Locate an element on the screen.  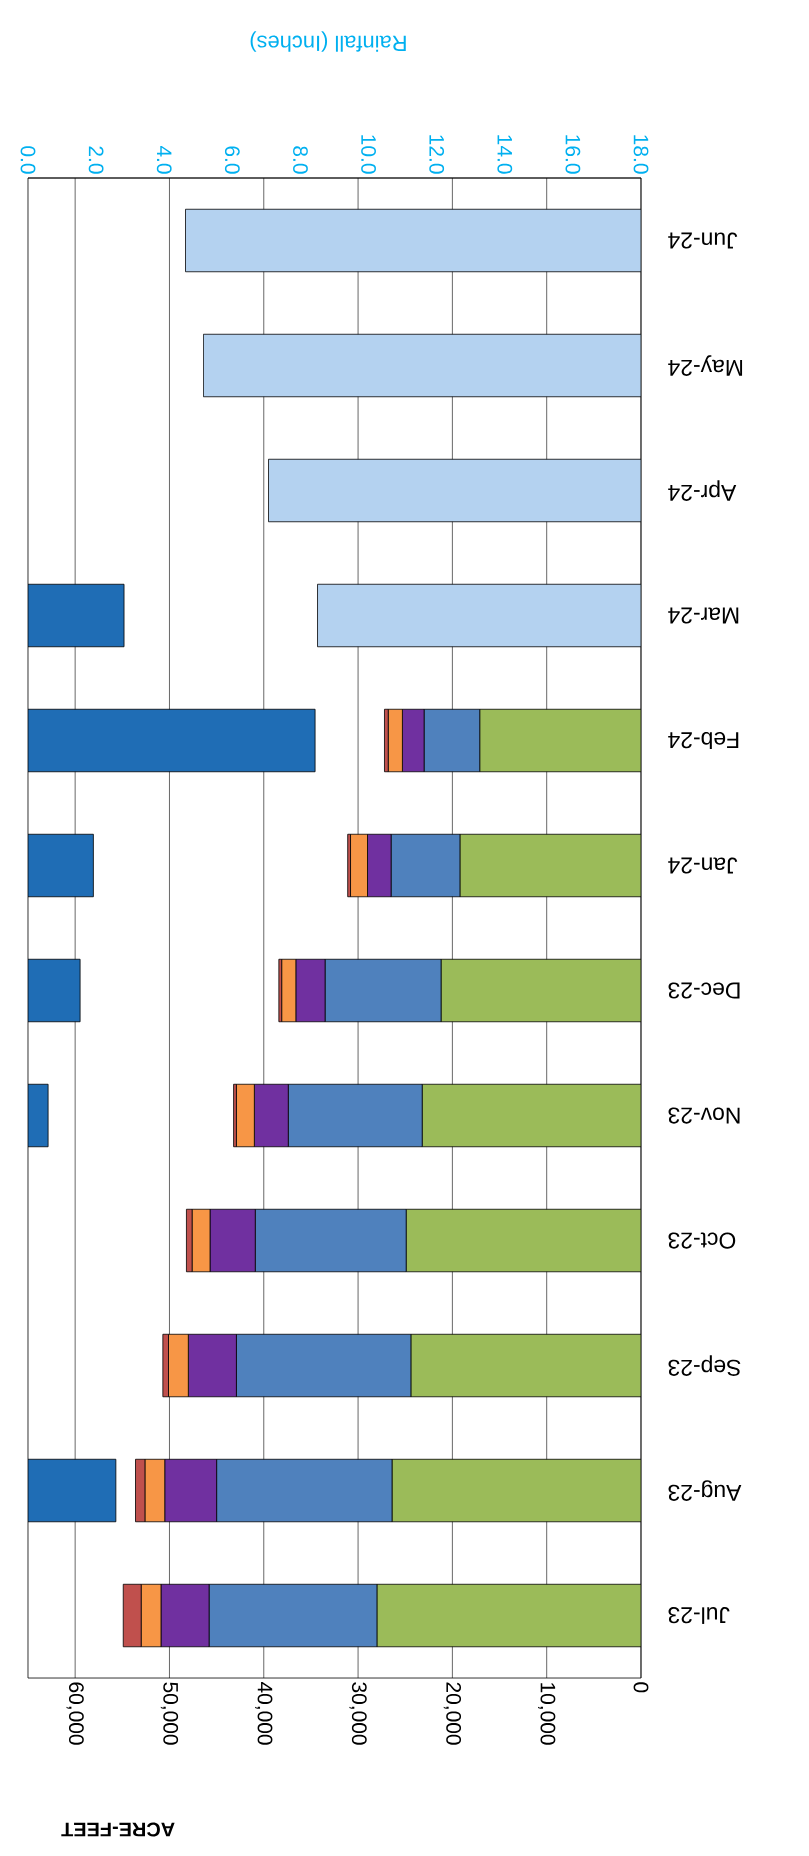
y-tick-label: Aug-23 is located at coordinates (705, 1490).